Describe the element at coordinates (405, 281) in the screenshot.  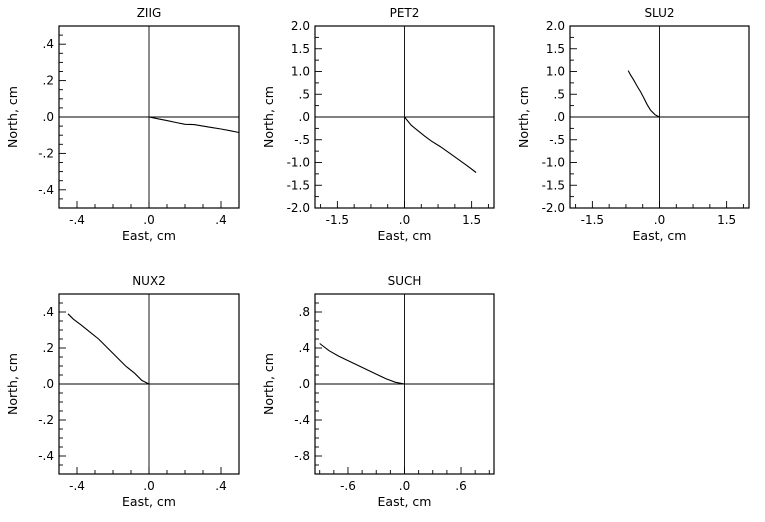
I see `chart-title: SUCH` at that location.